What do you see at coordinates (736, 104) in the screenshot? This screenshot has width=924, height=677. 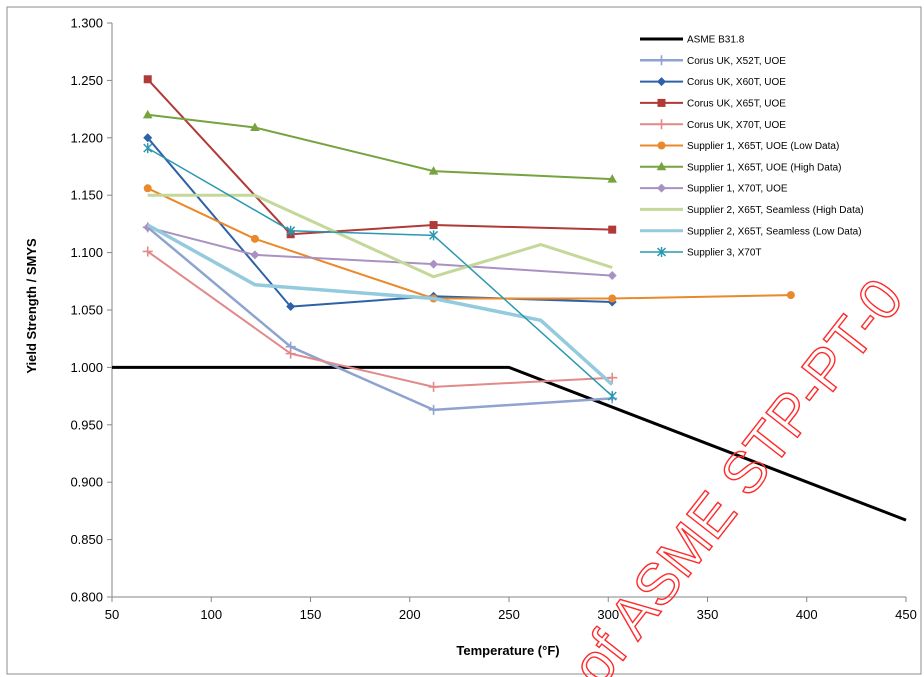 I see `legend-label: Corus UK, X65T, UOE` at bounding box center [736, 104].